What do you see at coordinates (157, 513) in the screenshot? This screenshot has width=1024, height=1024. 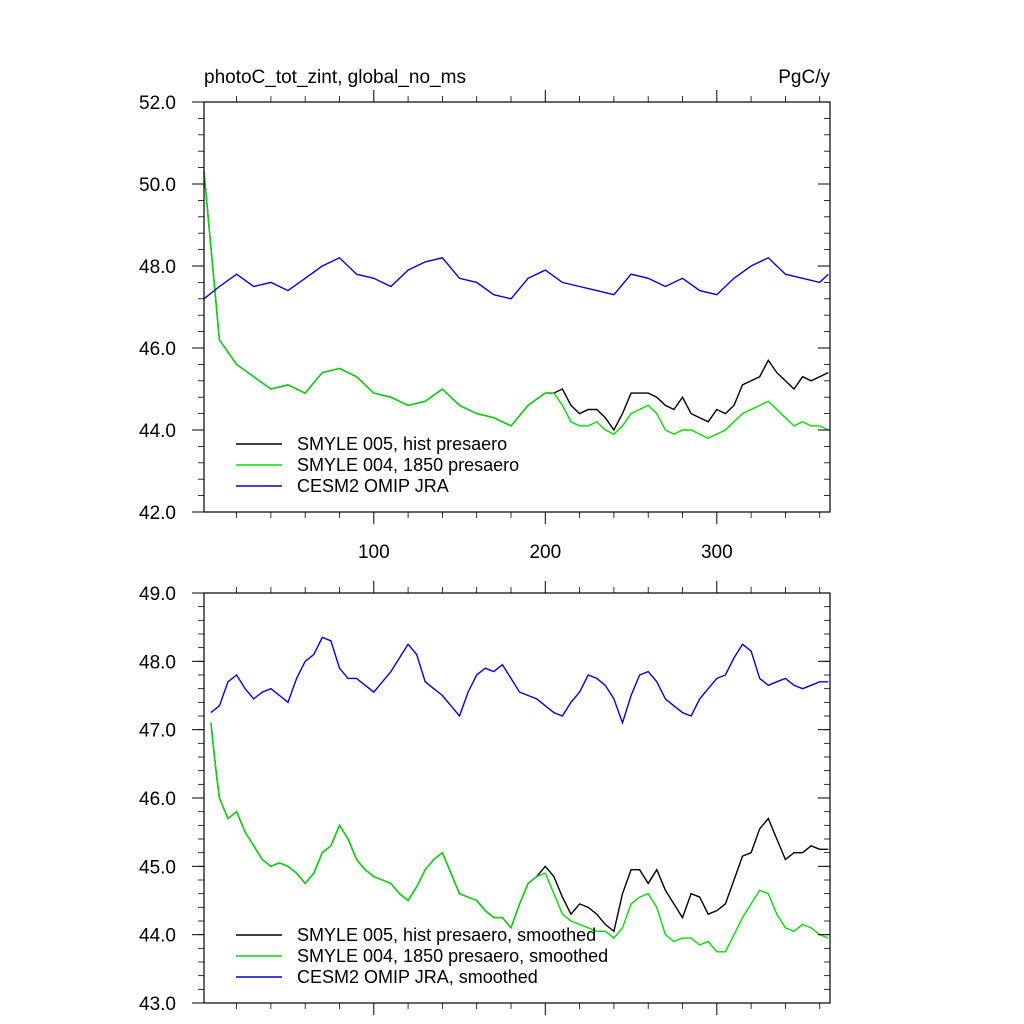 I see `y-tick-label: 42.0` at bounding box center [157, 513].